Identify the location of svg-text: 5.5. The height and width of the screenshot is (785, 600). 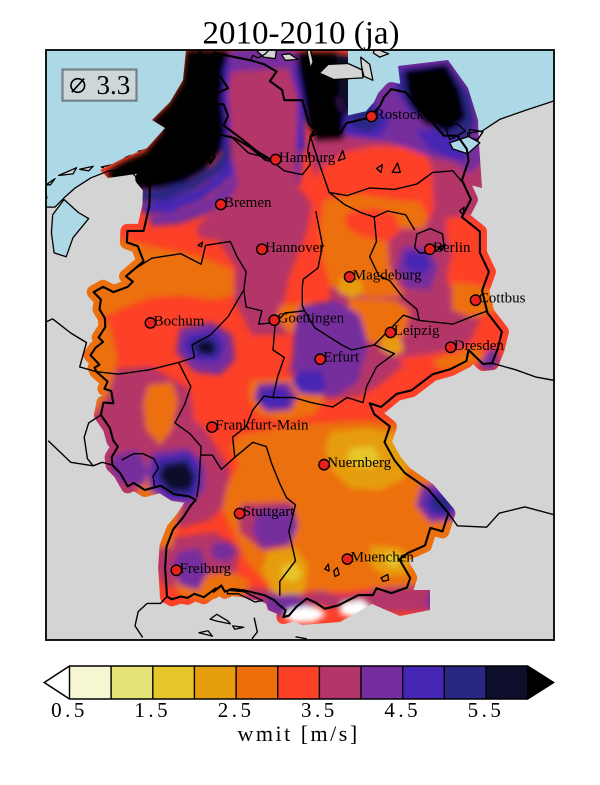
(486, 710).